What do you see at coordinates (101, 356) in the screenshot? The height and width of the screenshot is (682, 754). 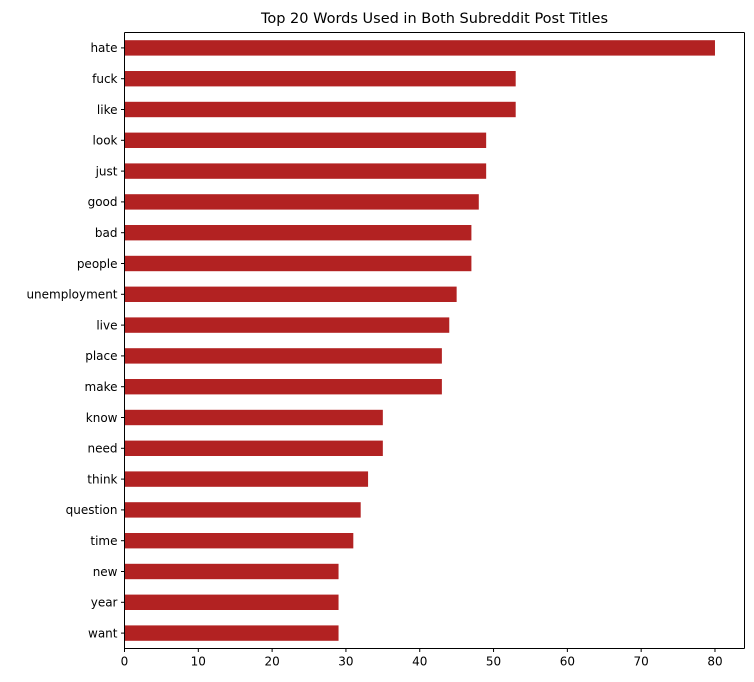 I see `y-tick-label: place` at bounding box center [101, 356].